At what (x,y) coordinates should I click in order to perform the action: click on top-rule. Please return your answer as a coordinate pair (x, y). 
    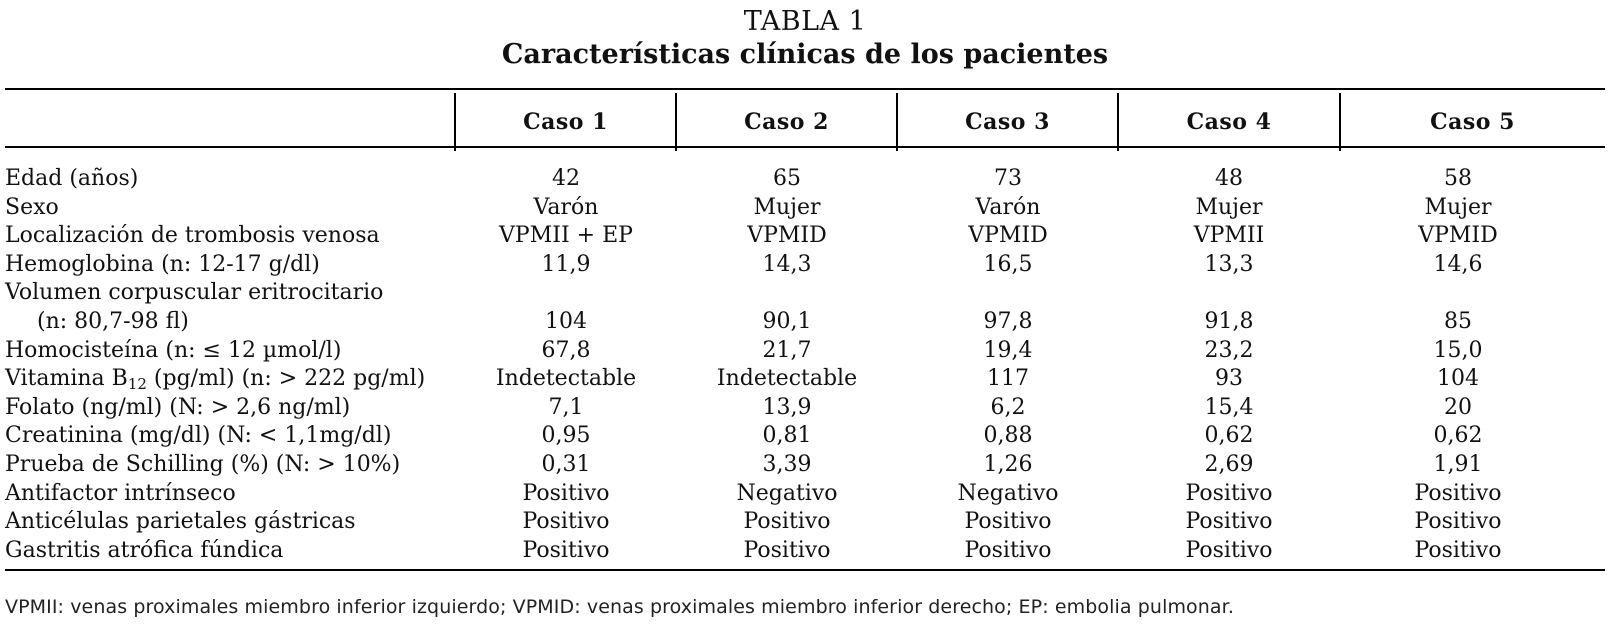
    Looking at the image, I should click on (805, 89).